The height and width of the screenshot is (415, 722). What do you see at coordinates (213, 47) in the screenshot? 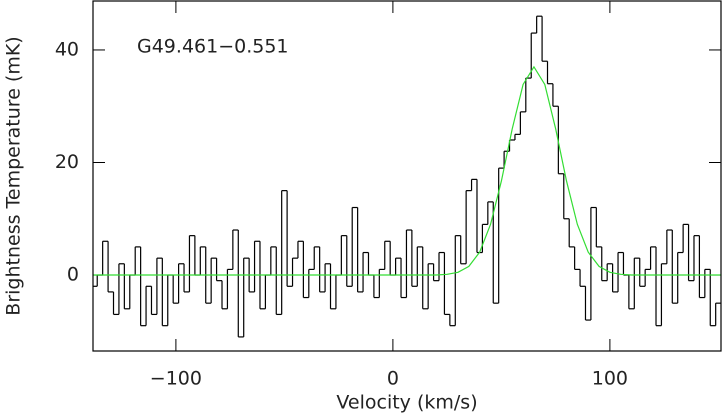
I see `annotation: G49.461−0.551` at bounding box center [213, 47].